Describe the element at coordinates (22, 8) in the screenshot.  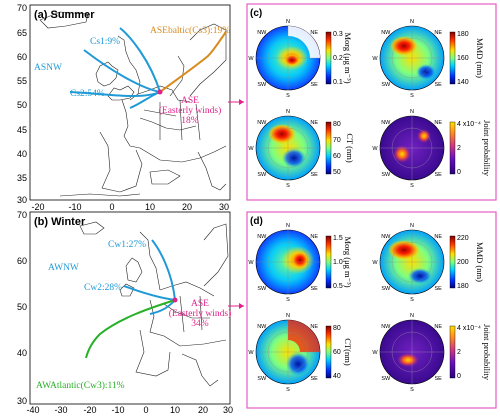
I see `summer-y-tick: 70` at that location.